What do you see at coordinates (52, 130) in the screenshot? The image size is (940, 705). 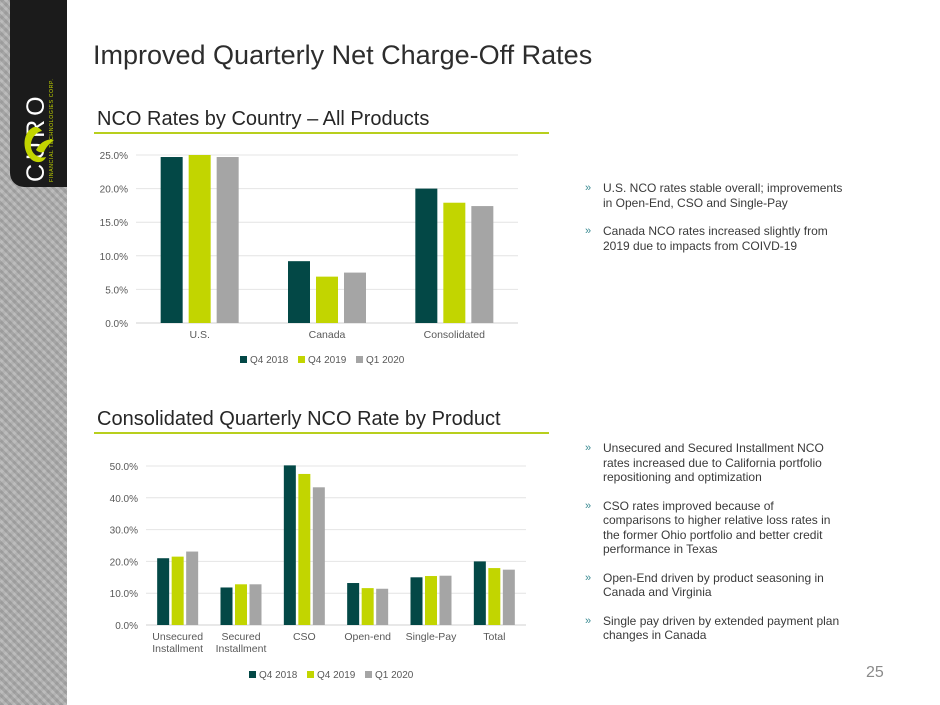 I see `brand-subtitle: FINANCIAL TECHNOLOGIES CORP.` at bounding box center [52, 130].